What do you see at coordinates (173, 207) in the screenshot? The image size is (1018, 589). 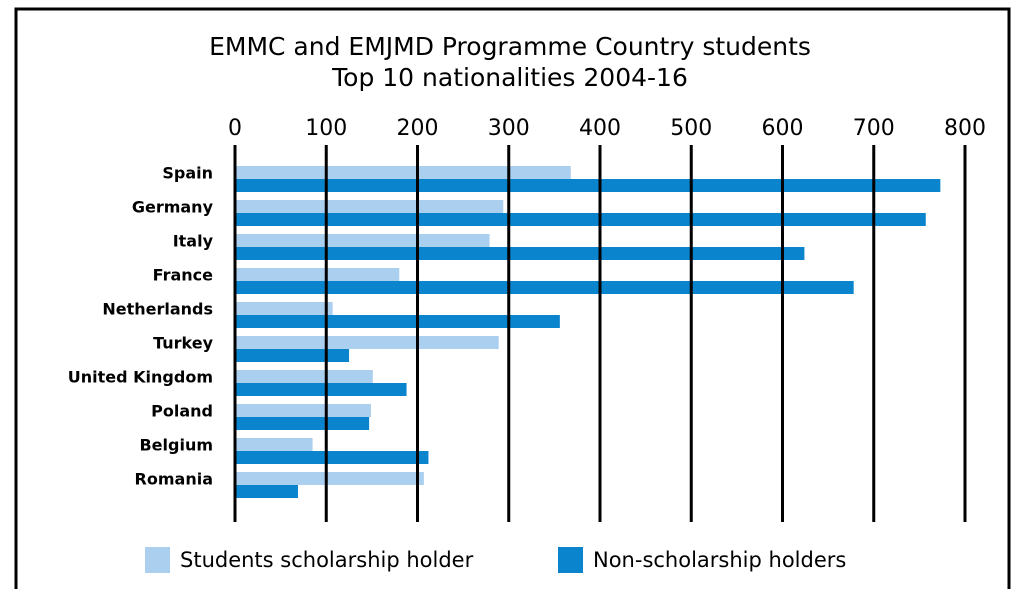 I see `y-tick-label: Germany` at bounding box center [173, 207].